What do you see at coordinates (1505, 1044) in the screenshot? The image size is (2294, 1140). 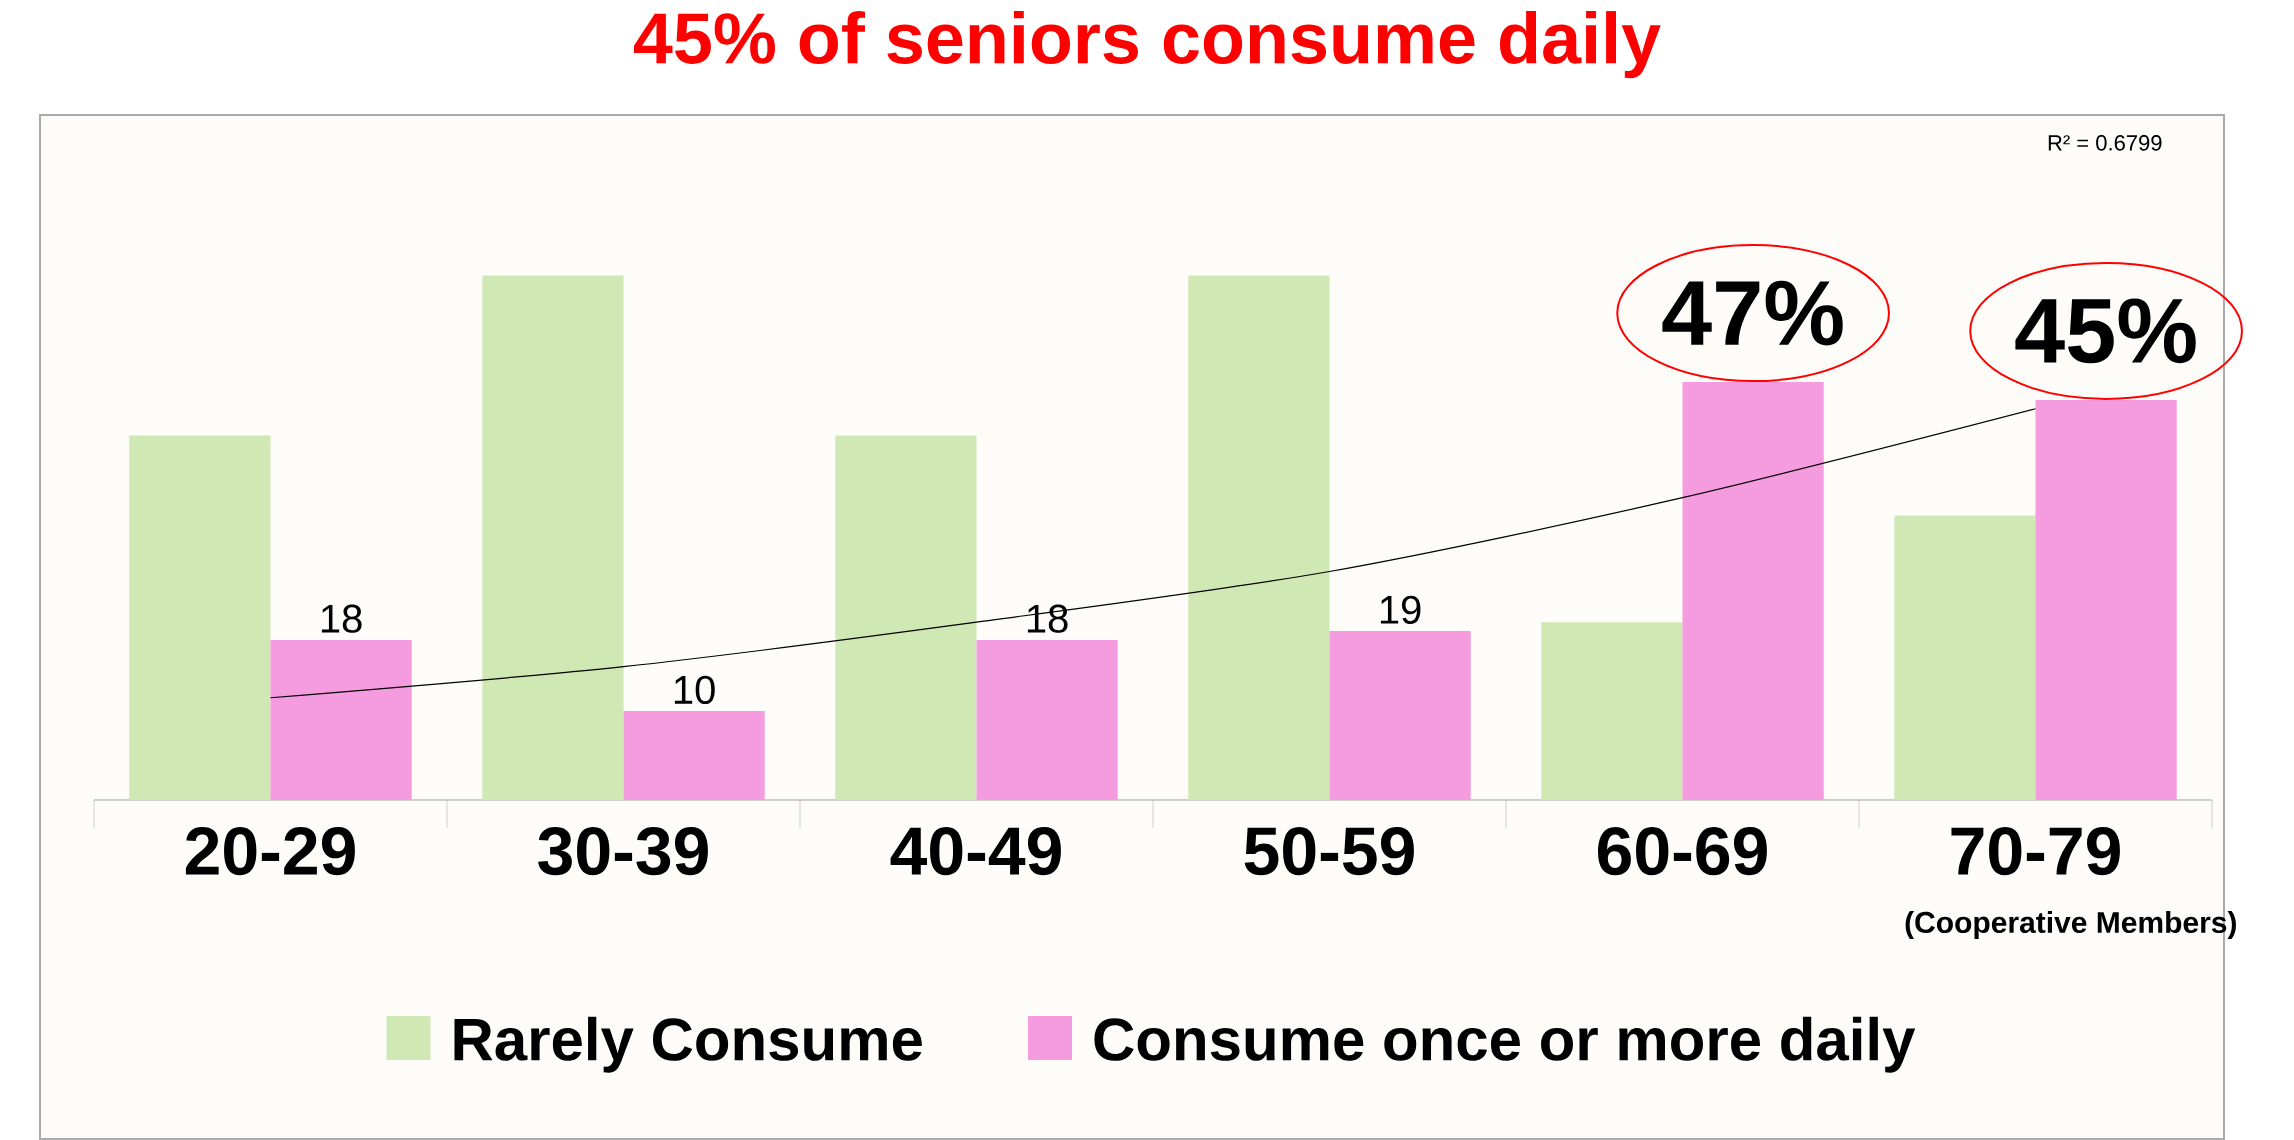 I see `legend-label: Consume once or more daily` at bounding box center [1505, 1044].